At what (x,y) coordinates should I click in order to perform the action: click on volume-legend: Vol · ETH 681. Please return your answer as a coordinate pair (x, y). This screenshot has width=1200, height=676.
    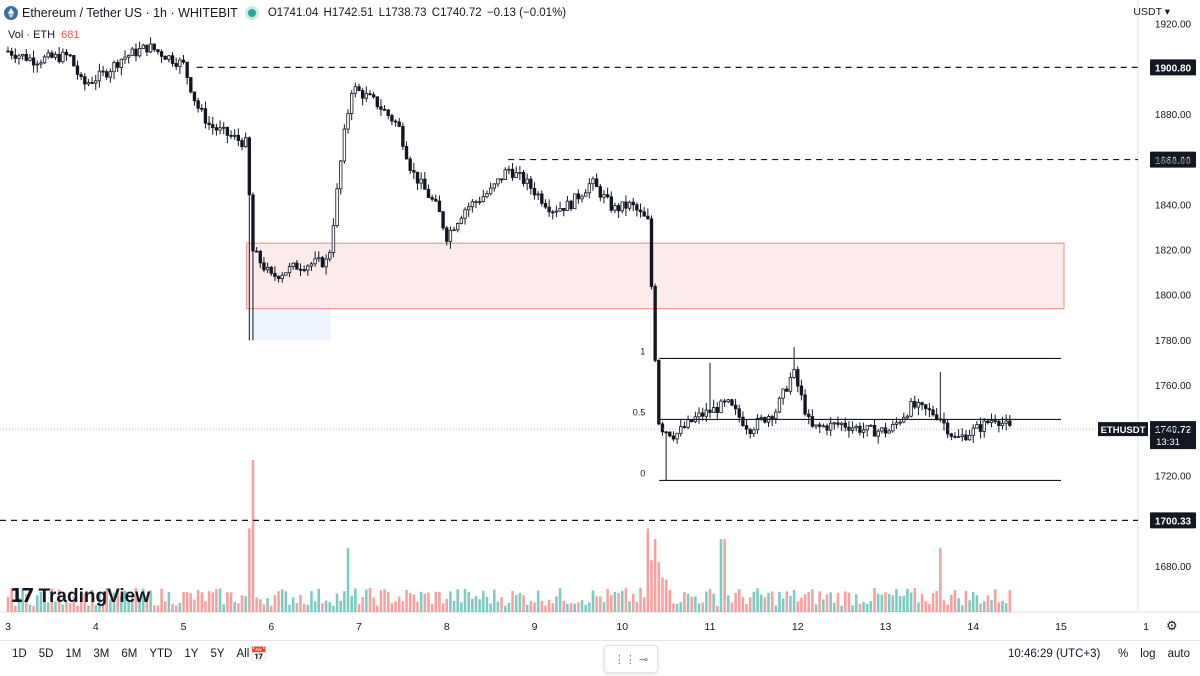
    Looking at the image, I should click on (43, 35).